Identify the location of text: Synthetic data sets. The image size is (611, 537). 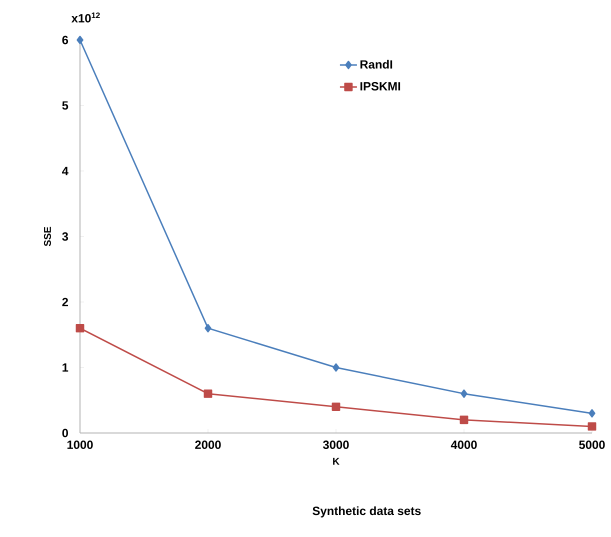
(366, 512).